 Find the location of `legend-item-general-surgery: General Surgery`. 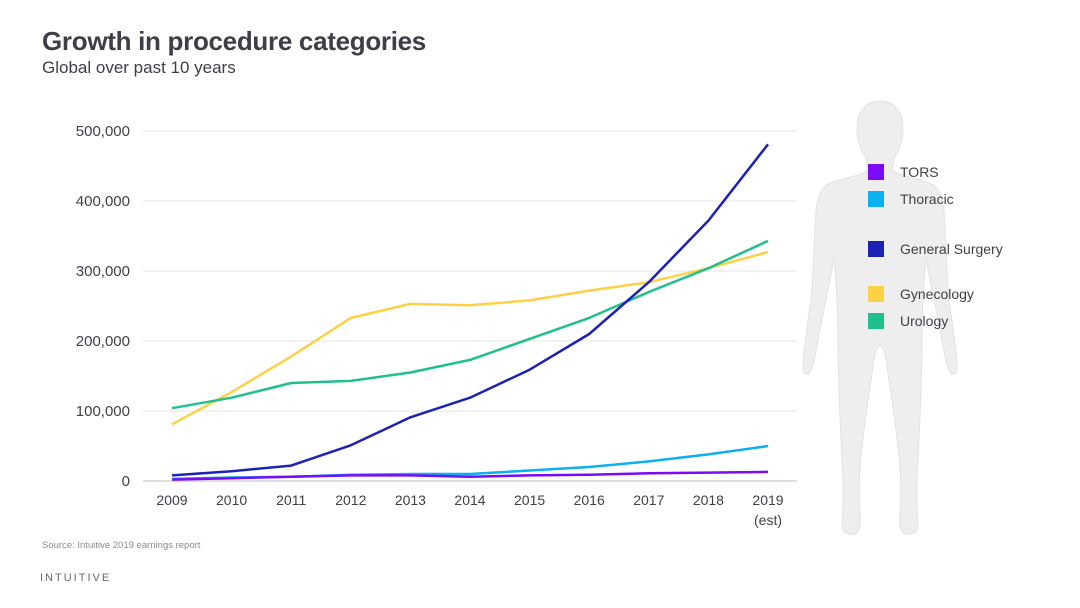

legend-item-general-surgery: General Surgery is located at coordinates (935, 249).